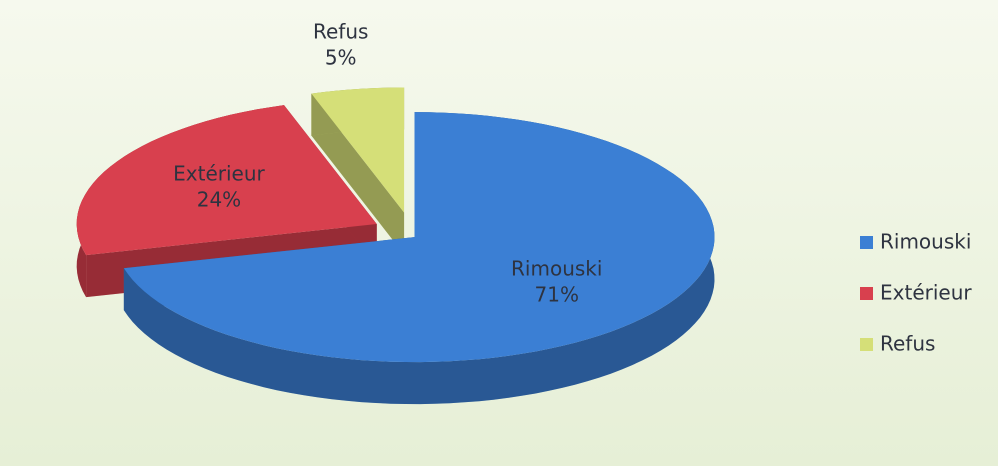 The width and height of the screenshot is (998, 466). I want to click on legend-label: Rimouski, so click(925, 242).